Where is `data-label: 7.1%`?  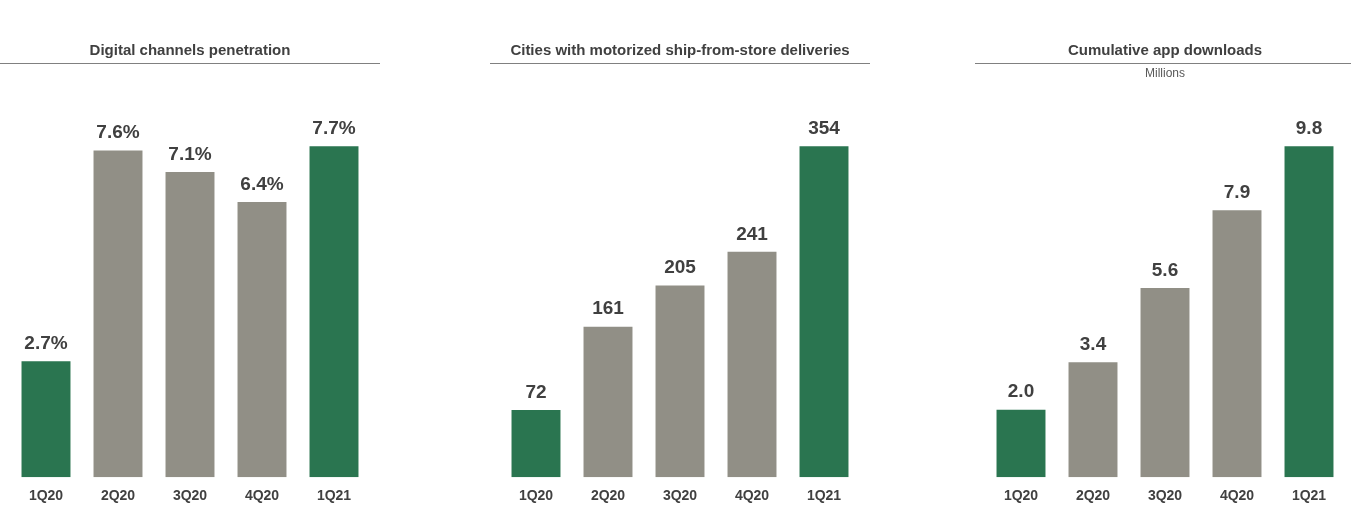
data-label: 7.1% is located at coordinates (190, 153).